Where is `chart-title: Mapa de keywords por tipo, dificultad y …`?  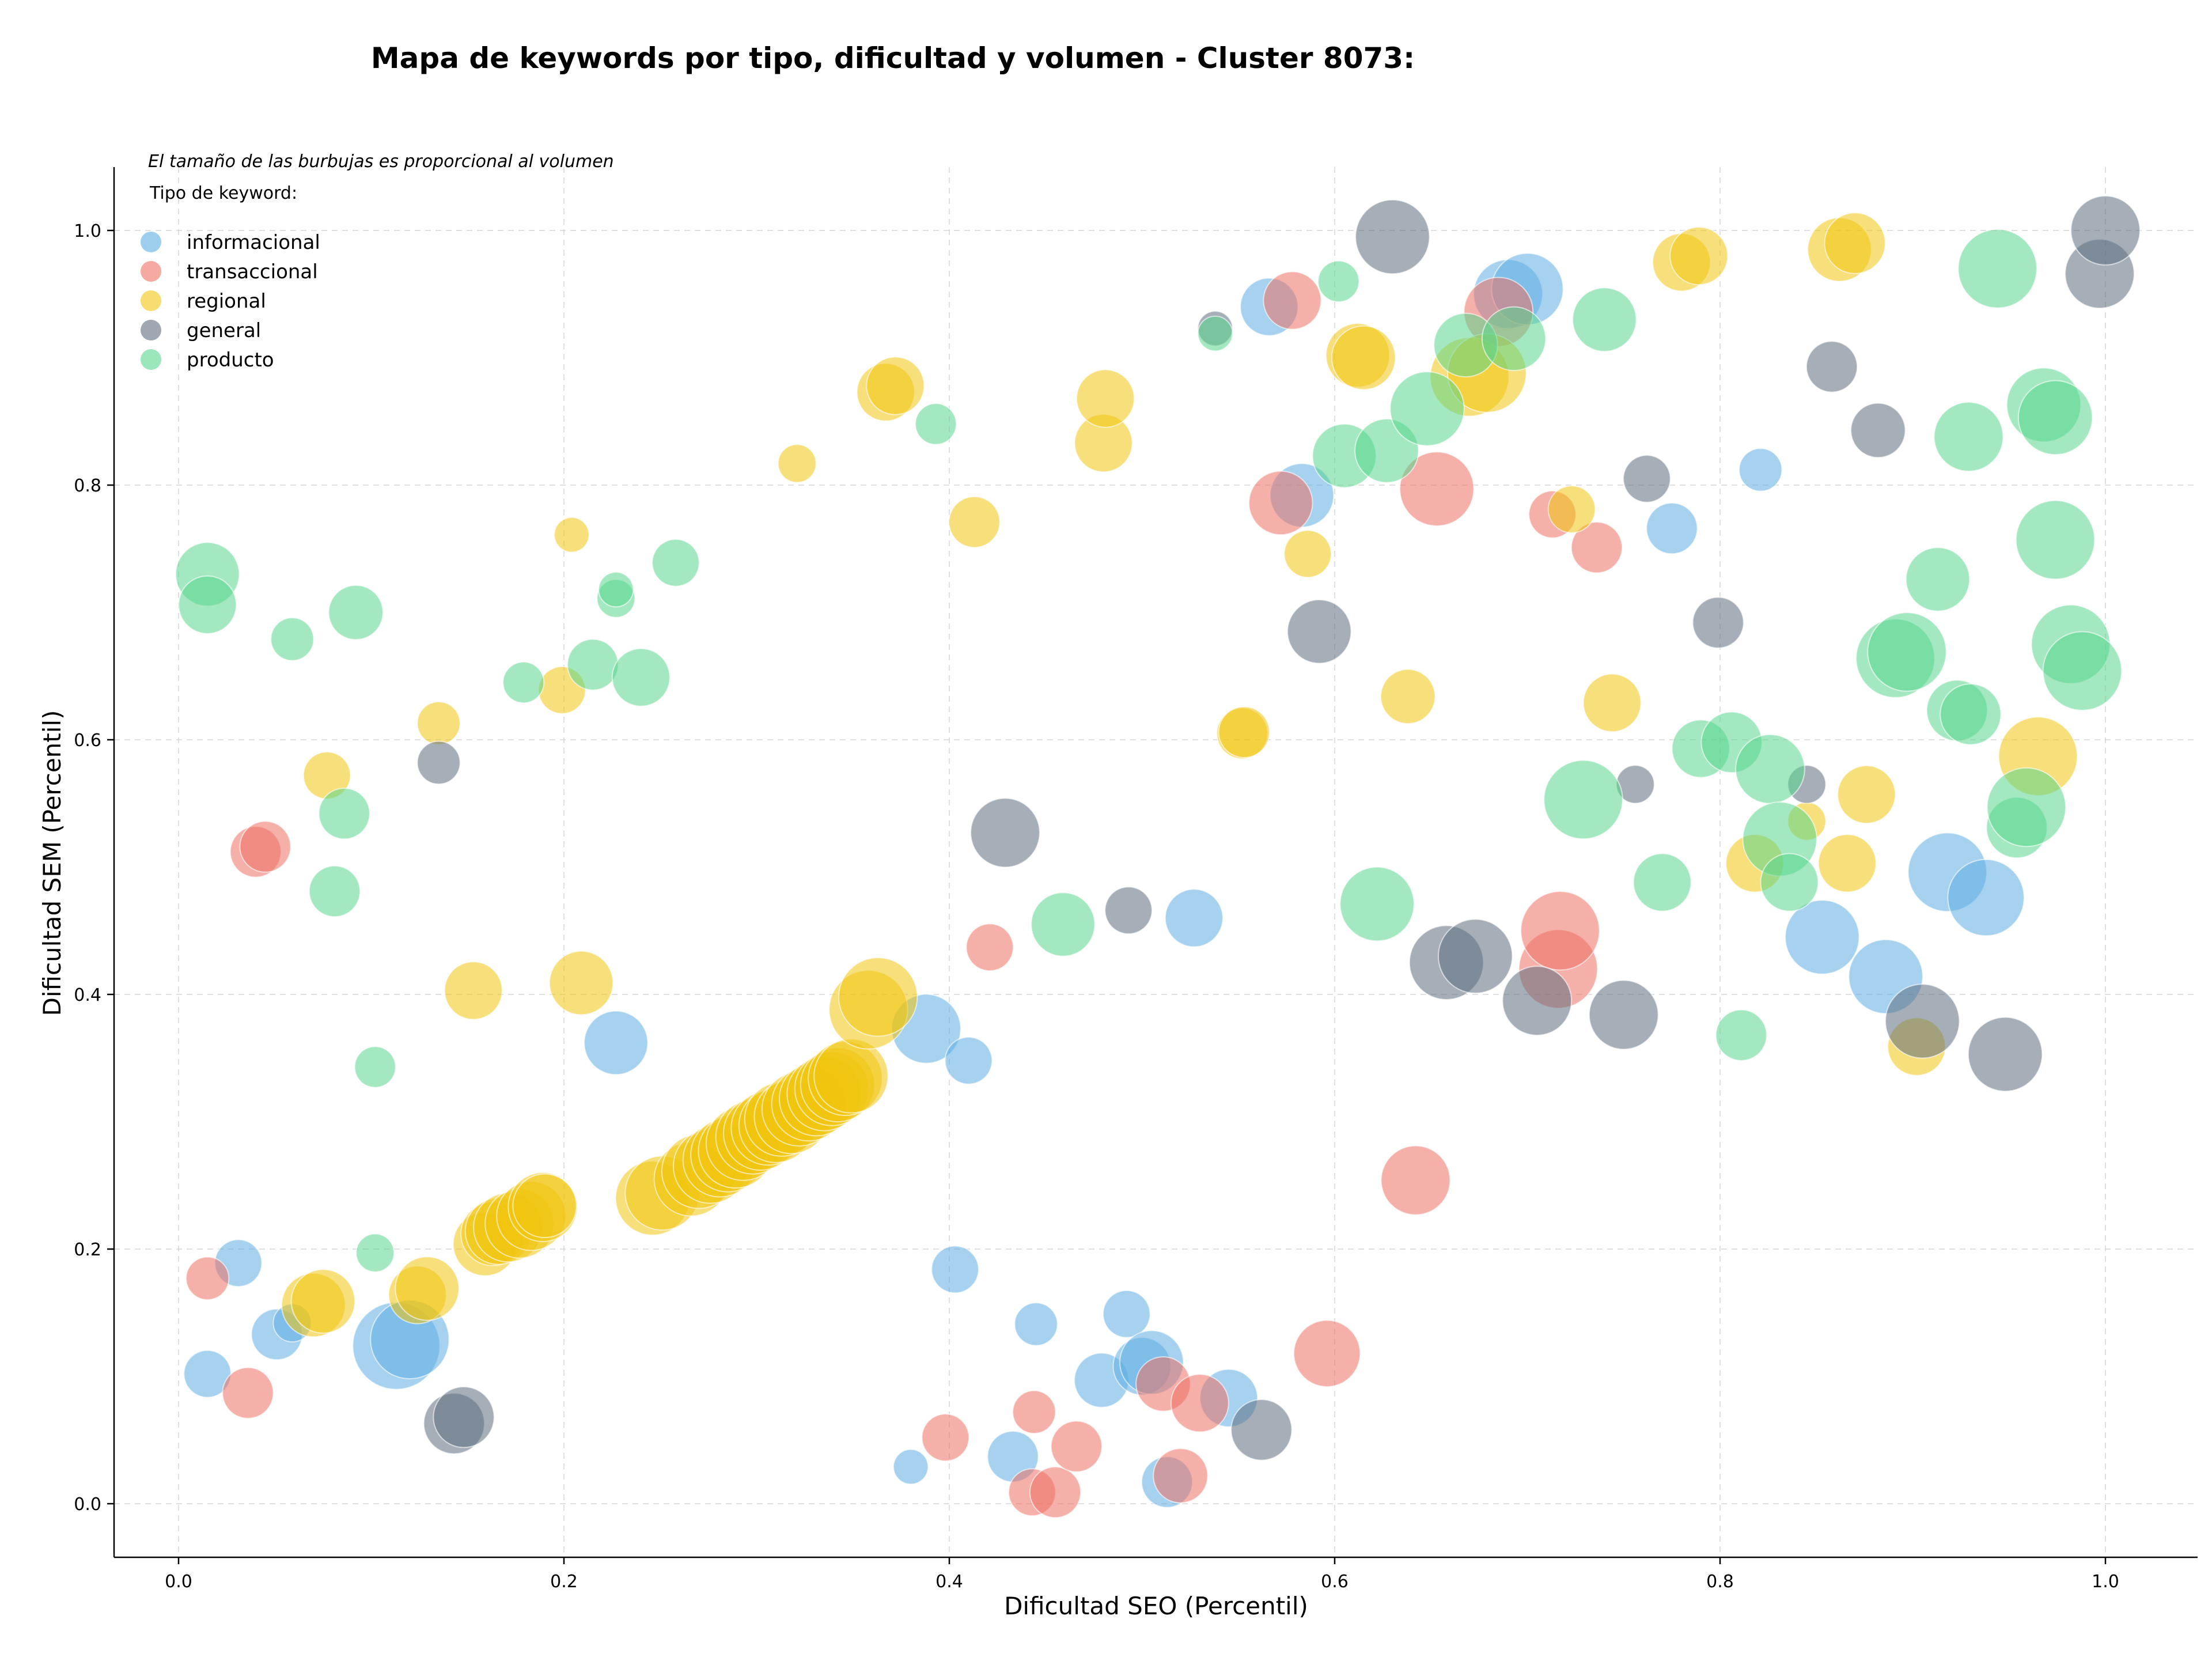
chart-title: Mapa de keywords por tipo, dificultad y … is located at coordinates (893, 58).